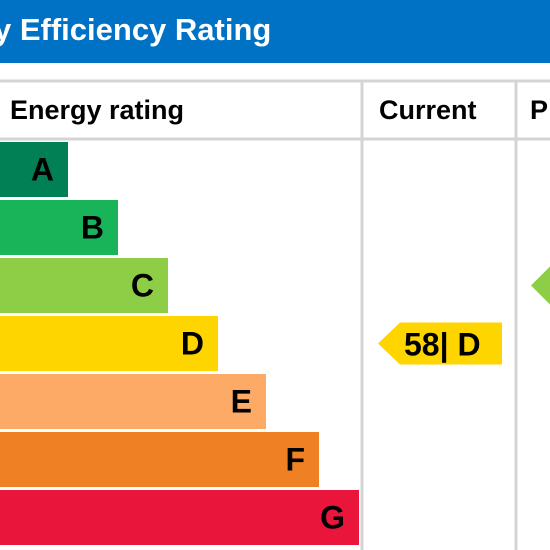 Image resolution: width=550 pixels, height=550 pixels. What do you see at coordinates (295, 460) in the screenshot?
I see `letter-F: F` at bounding box center [295, 460].